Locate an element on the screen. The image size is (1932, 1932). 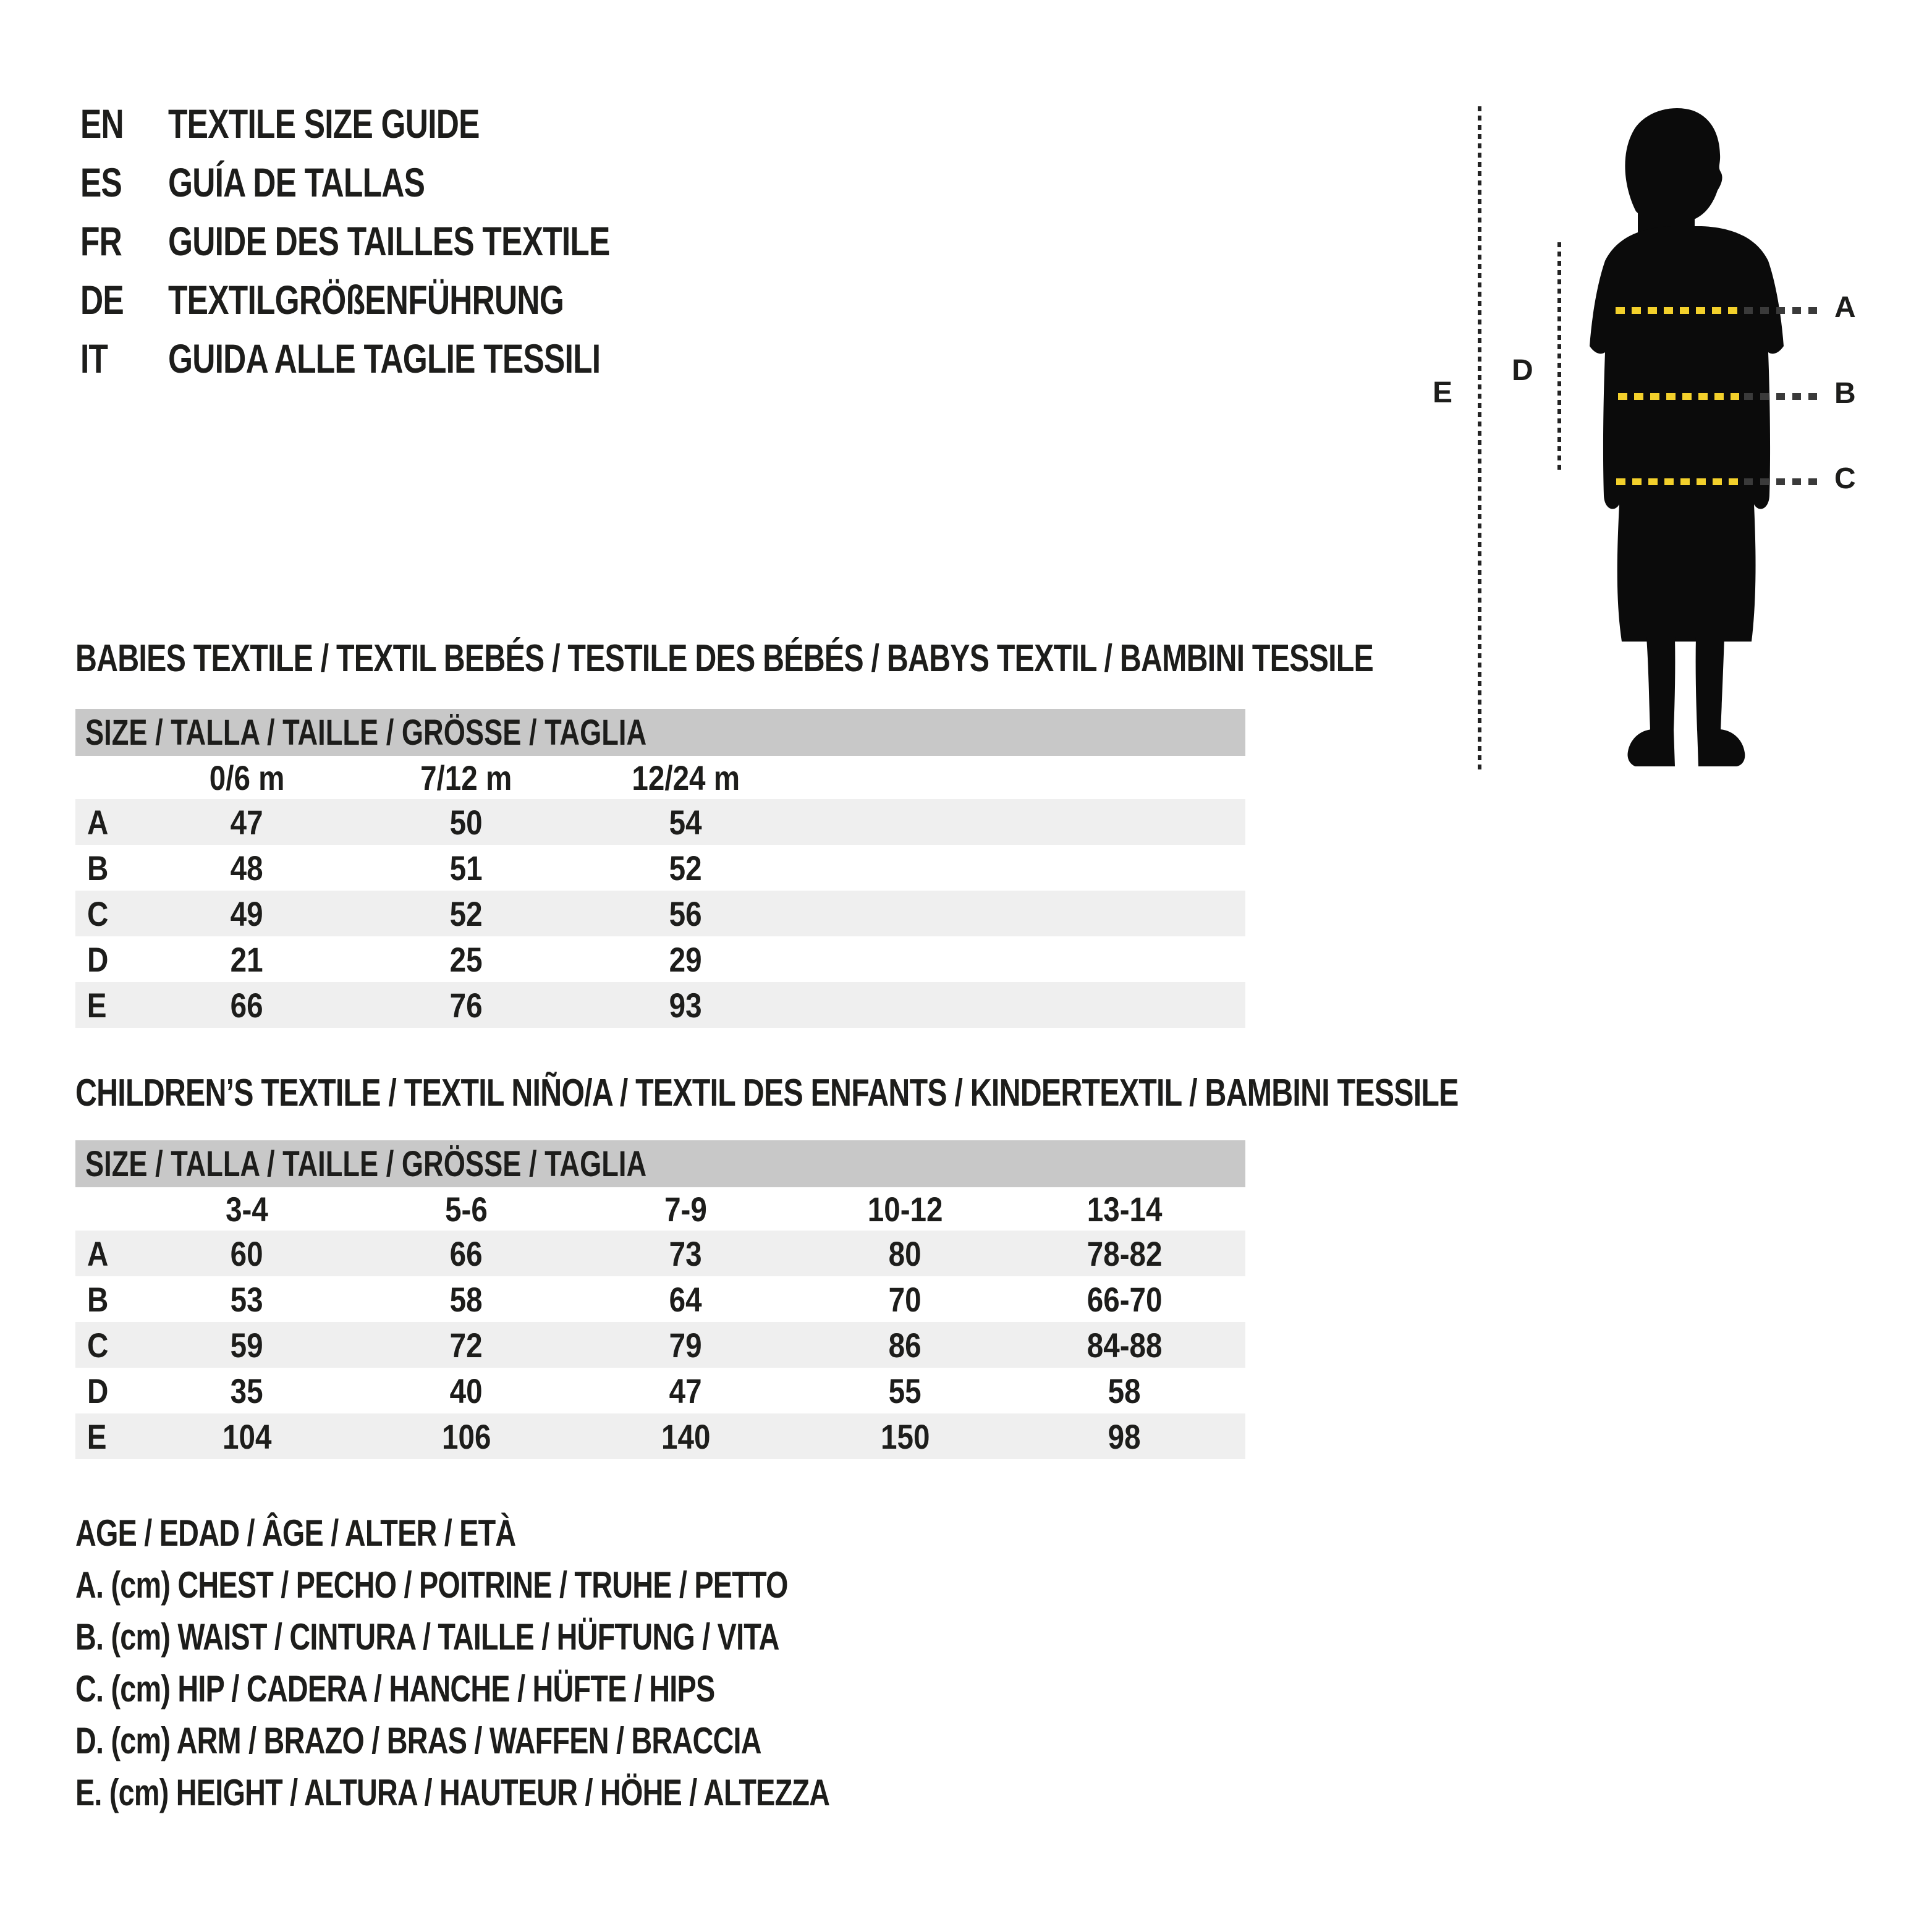
size-column-header: 5-6 is located at coordinates (466, 1209).